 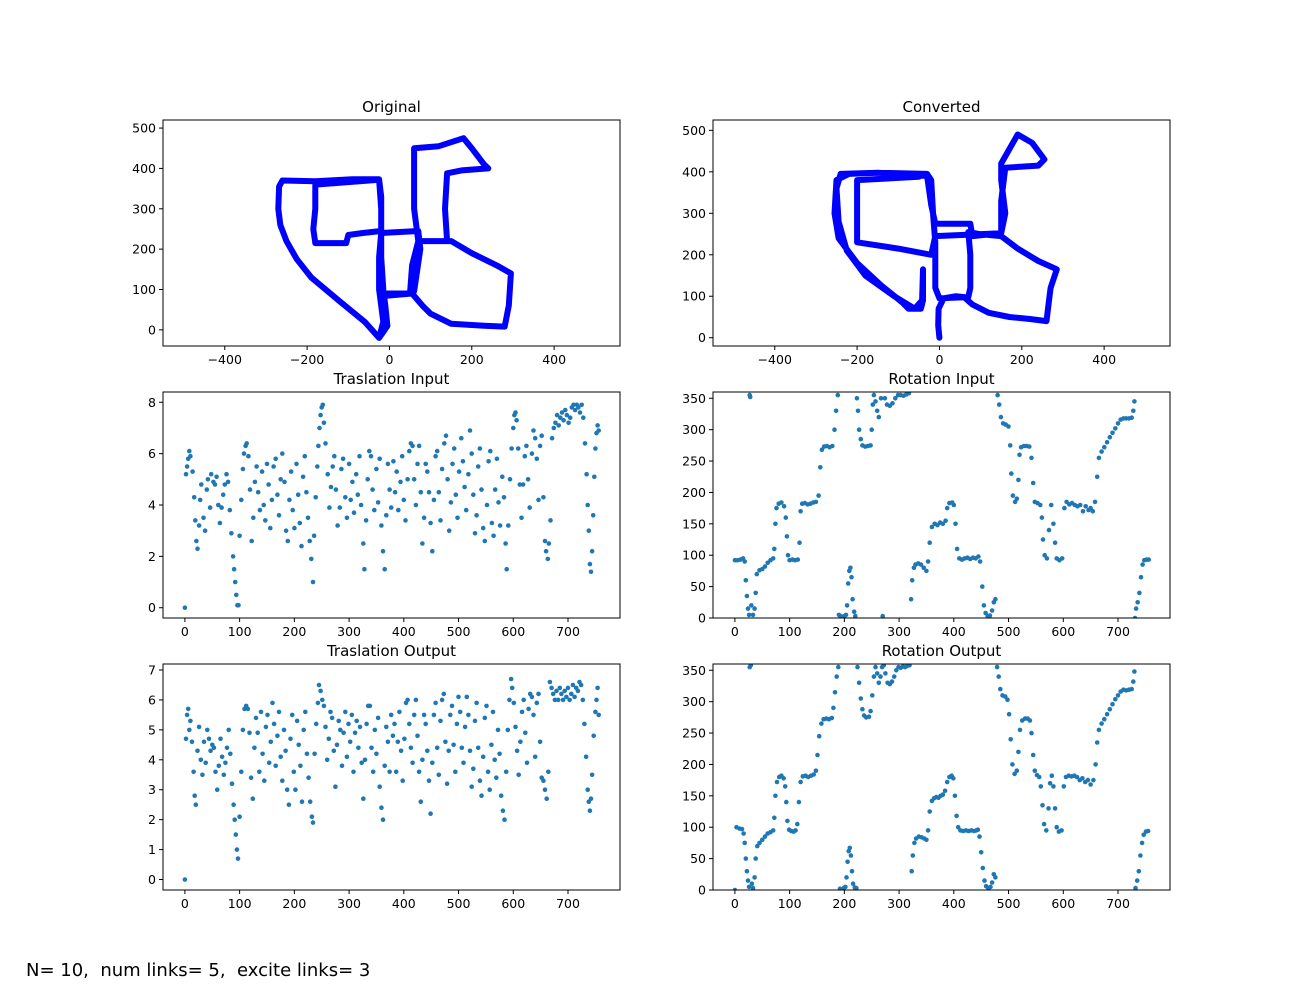 What do you see at coordinates (376, 232) in the screenshot?
I see `chart-panel-1: Original −400 −200 0 200 400 0 100 200 300 400 500` at bounding box center [376, 232].